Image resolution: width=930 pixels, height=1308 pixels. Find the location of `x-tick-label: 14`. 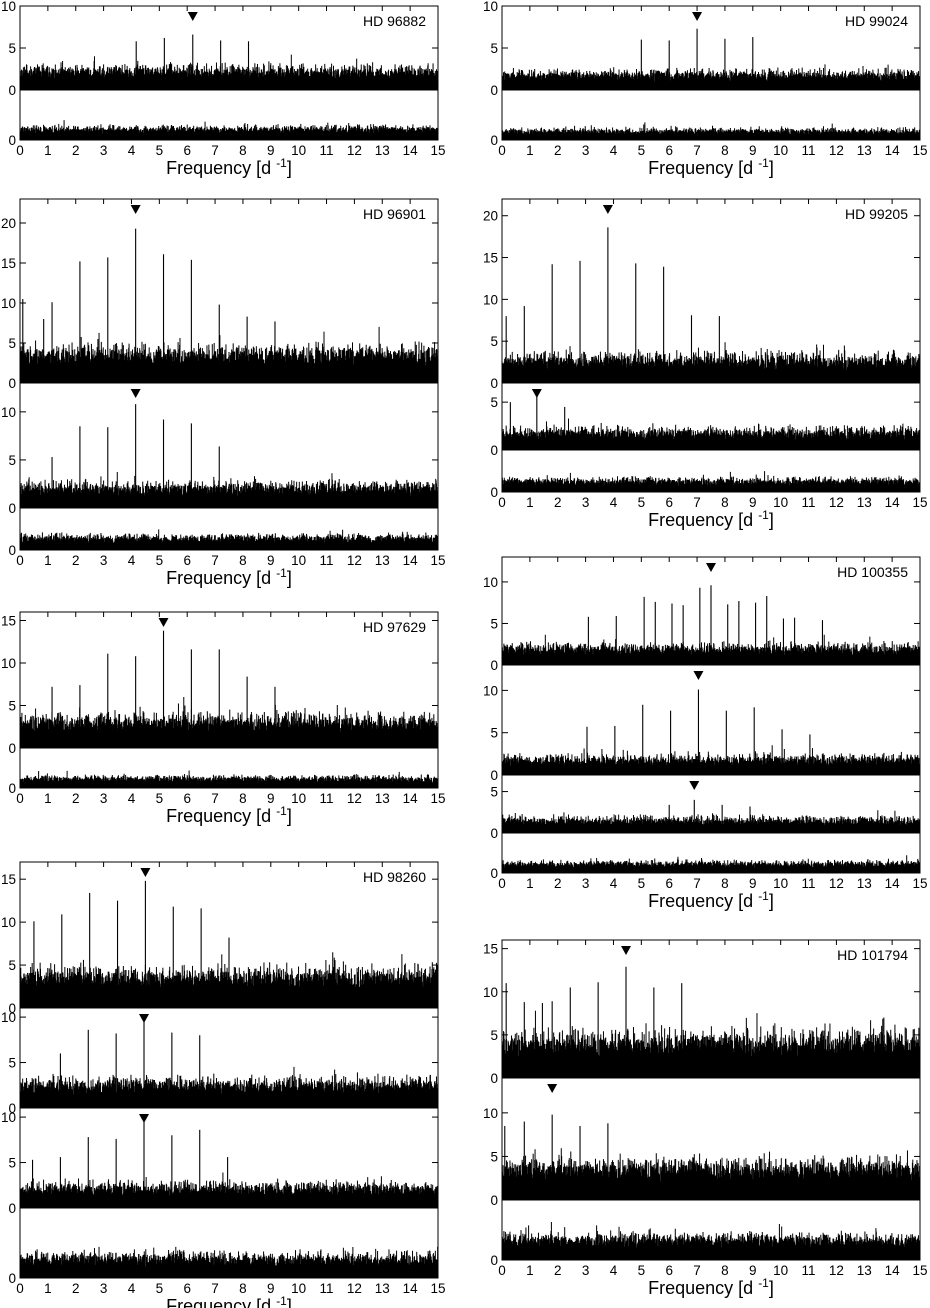

x-tick-label: 14 is located at coordinates (411, 1288).